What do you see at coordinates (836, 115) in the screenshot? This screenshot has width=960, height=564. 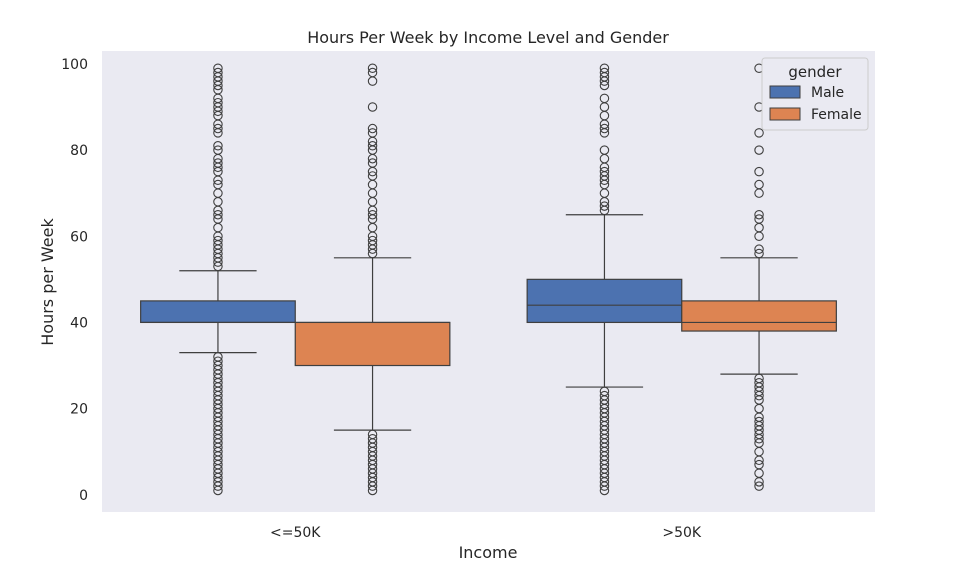 I see `legend-label-female: Female` at bounding box center [836, 115].